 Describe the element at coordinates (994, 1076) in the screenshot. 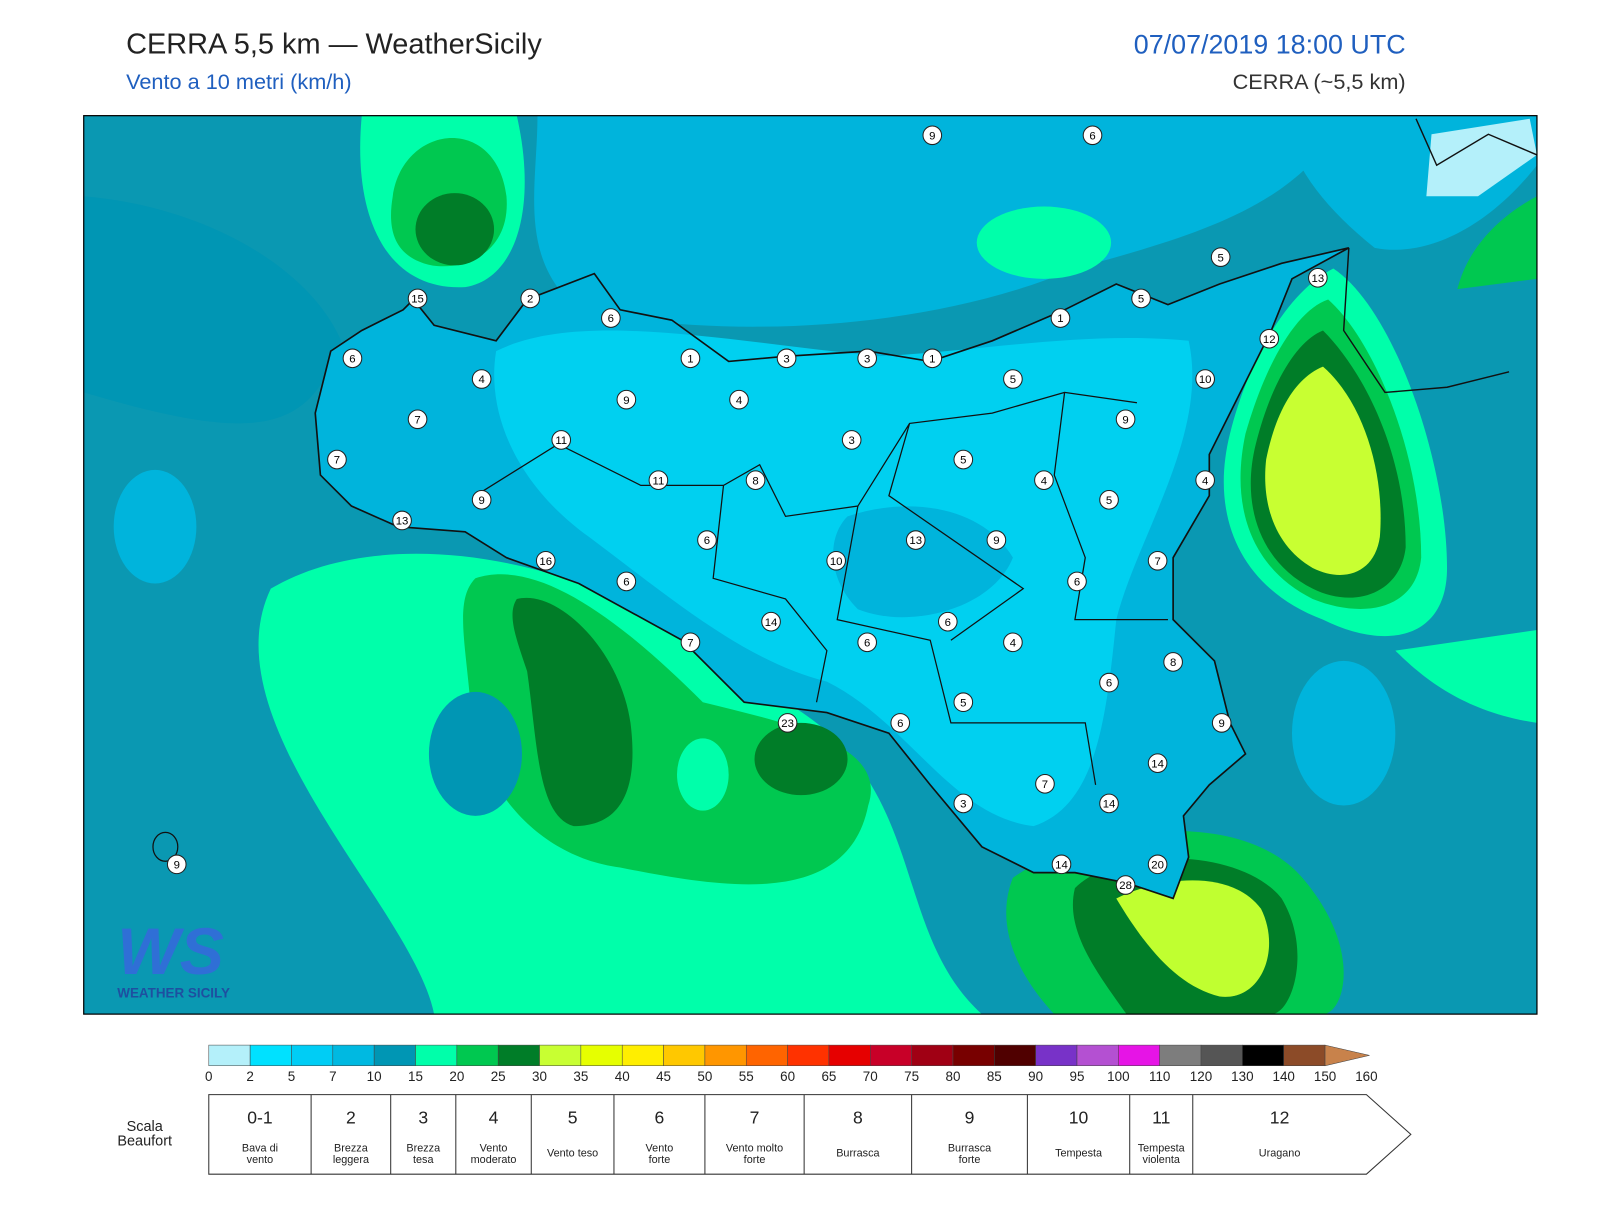

I see `colorbar-tick-label: 85` at that location.